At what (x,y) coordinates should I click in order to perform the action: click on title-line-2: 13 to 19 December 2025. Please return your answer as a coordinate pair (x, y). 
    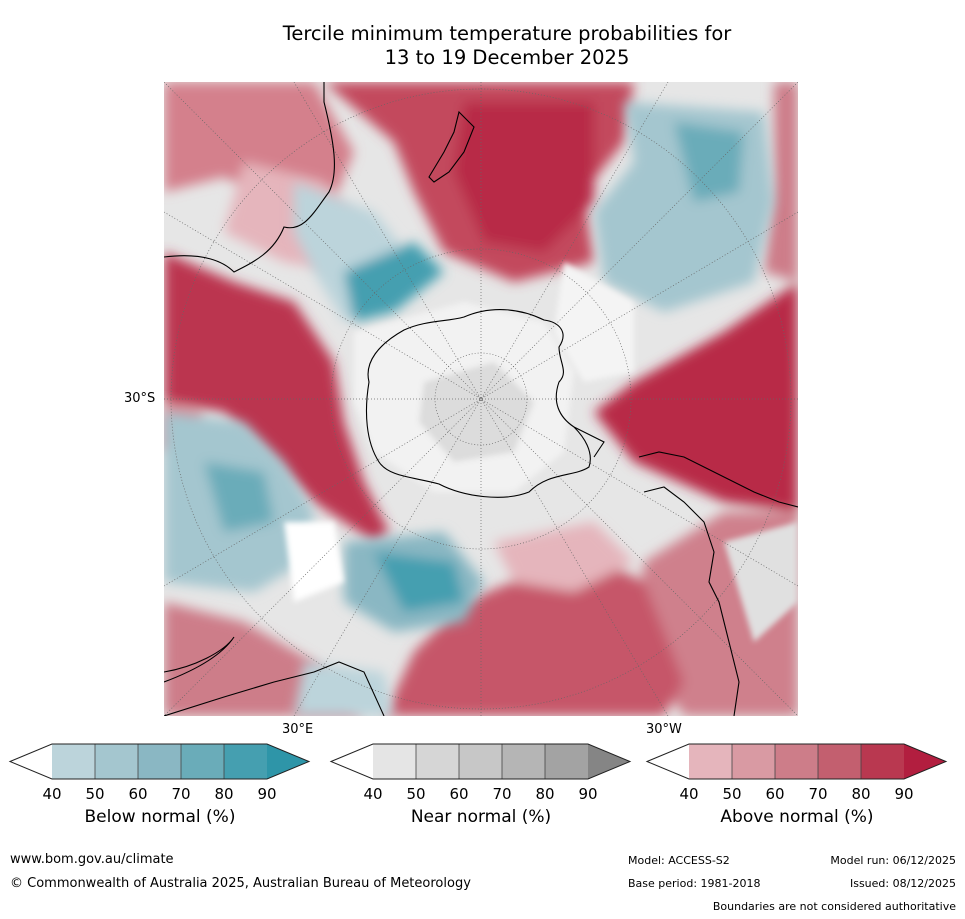
    Looking at the image, I should click on (507, 57).